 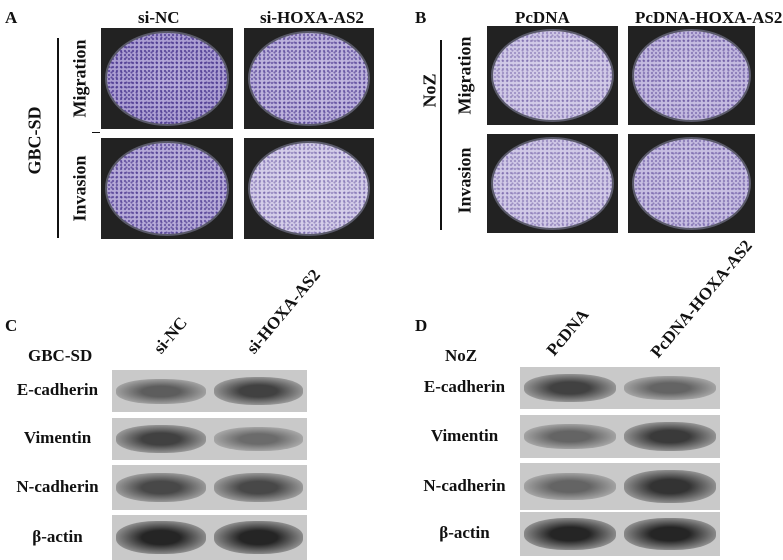 I want to click on panel-a-col-1: si-NC, so click(x=159, y=17).